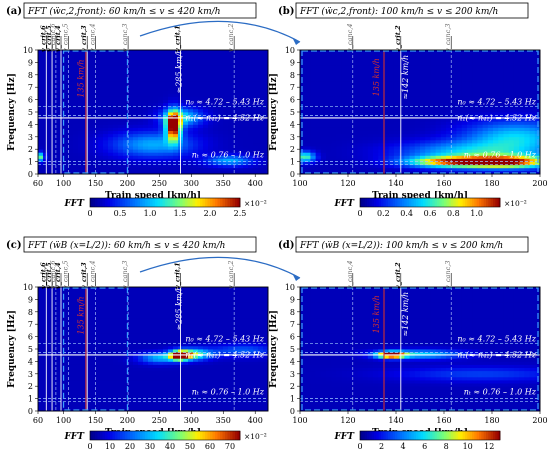  I want to click on x-tick-label: 150, so click(95, 183).